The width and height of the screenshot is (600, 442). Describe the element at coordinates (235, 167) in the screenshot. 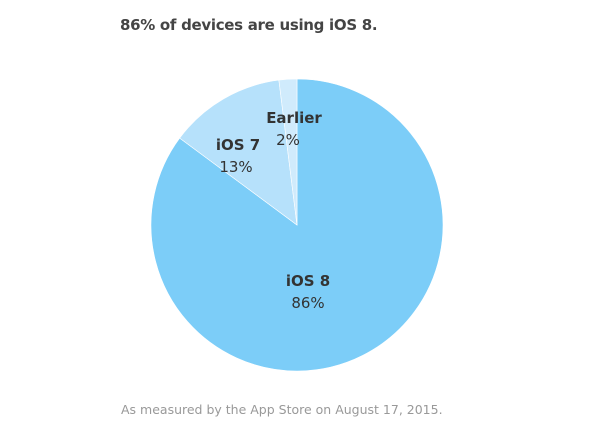

I see `label-ios7-value: 13%` at that location.